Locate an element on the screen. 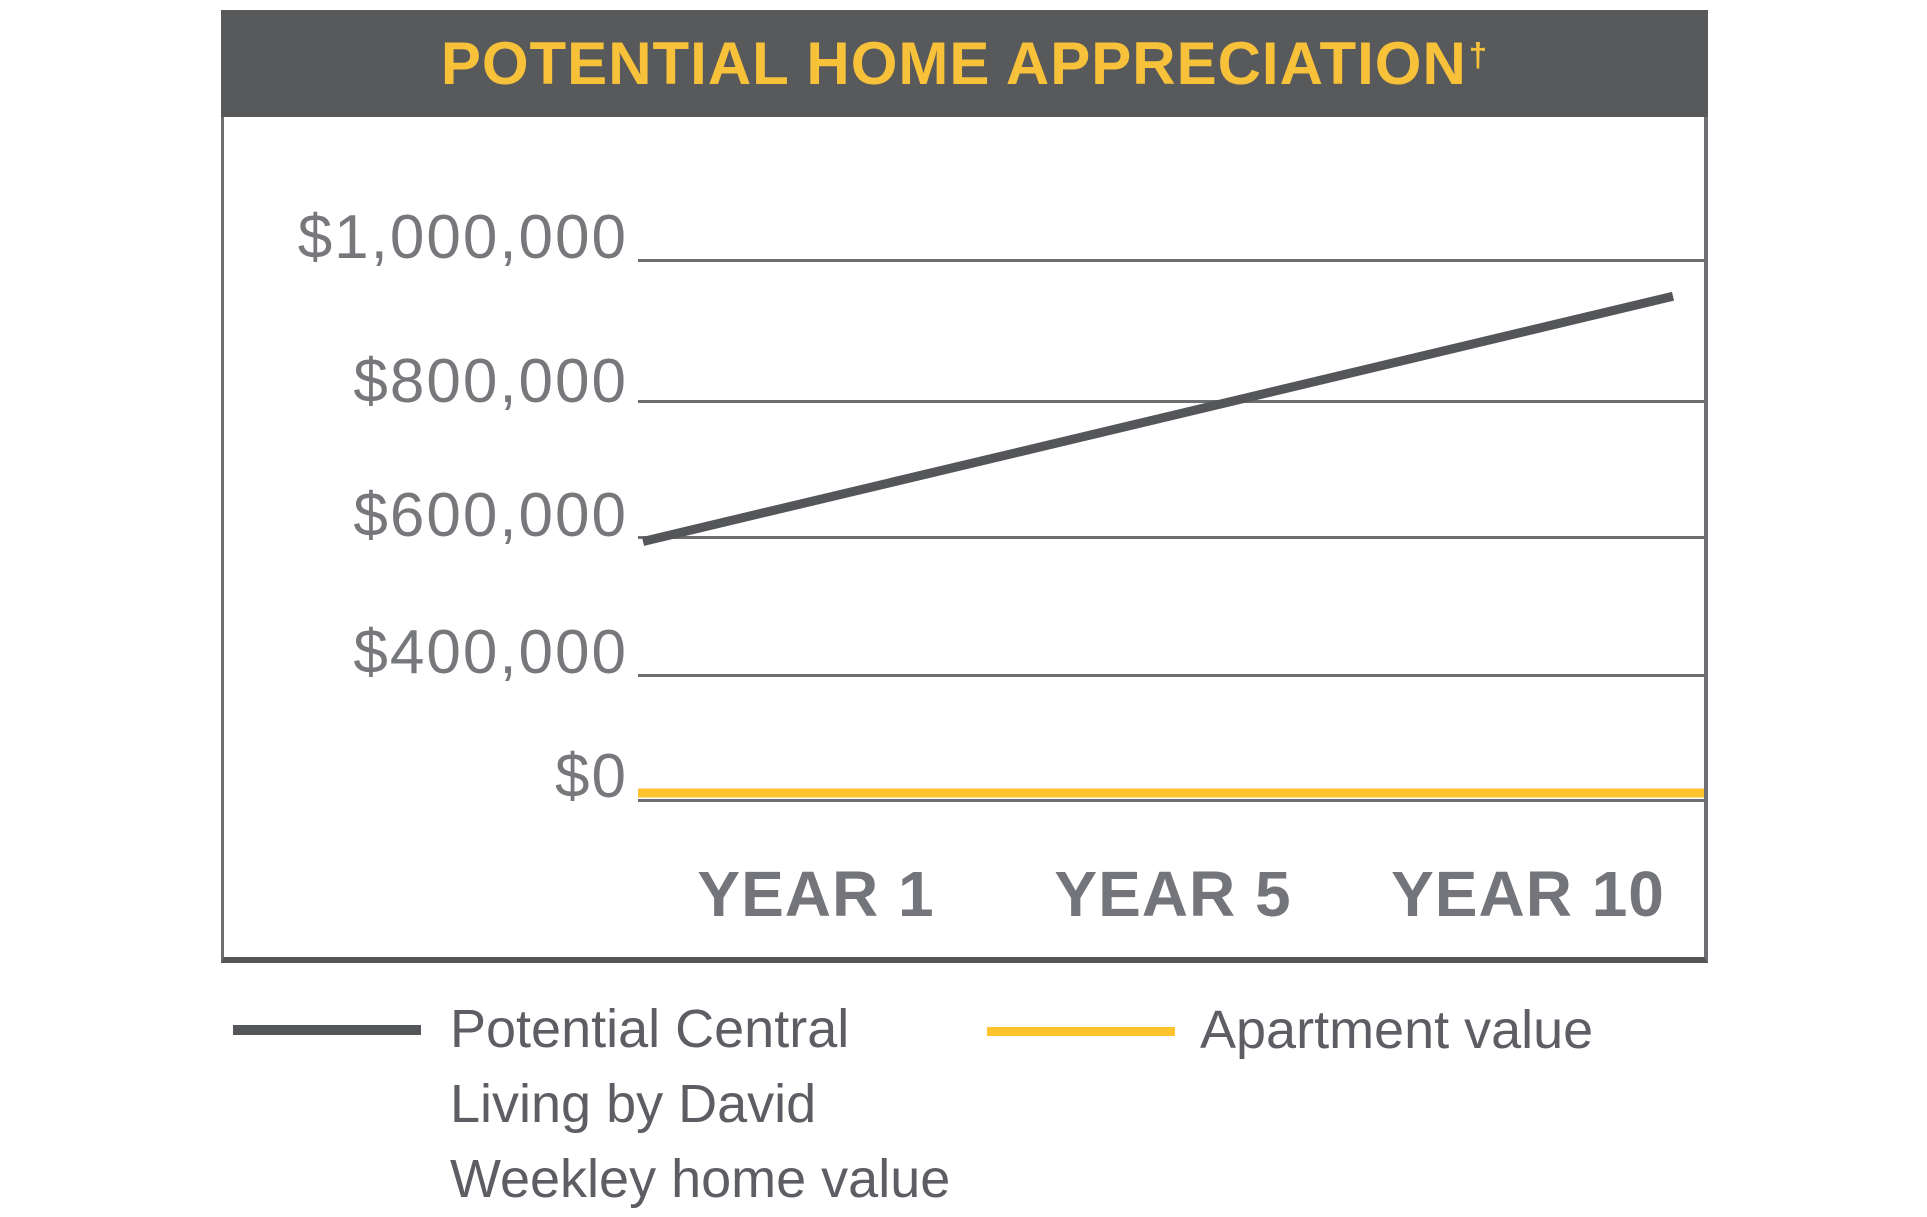 This screenshot has height=1217, width=1927. chart-title-text: POTENTIAL HOME APPRECIATION is located at coordinates (953, 63).